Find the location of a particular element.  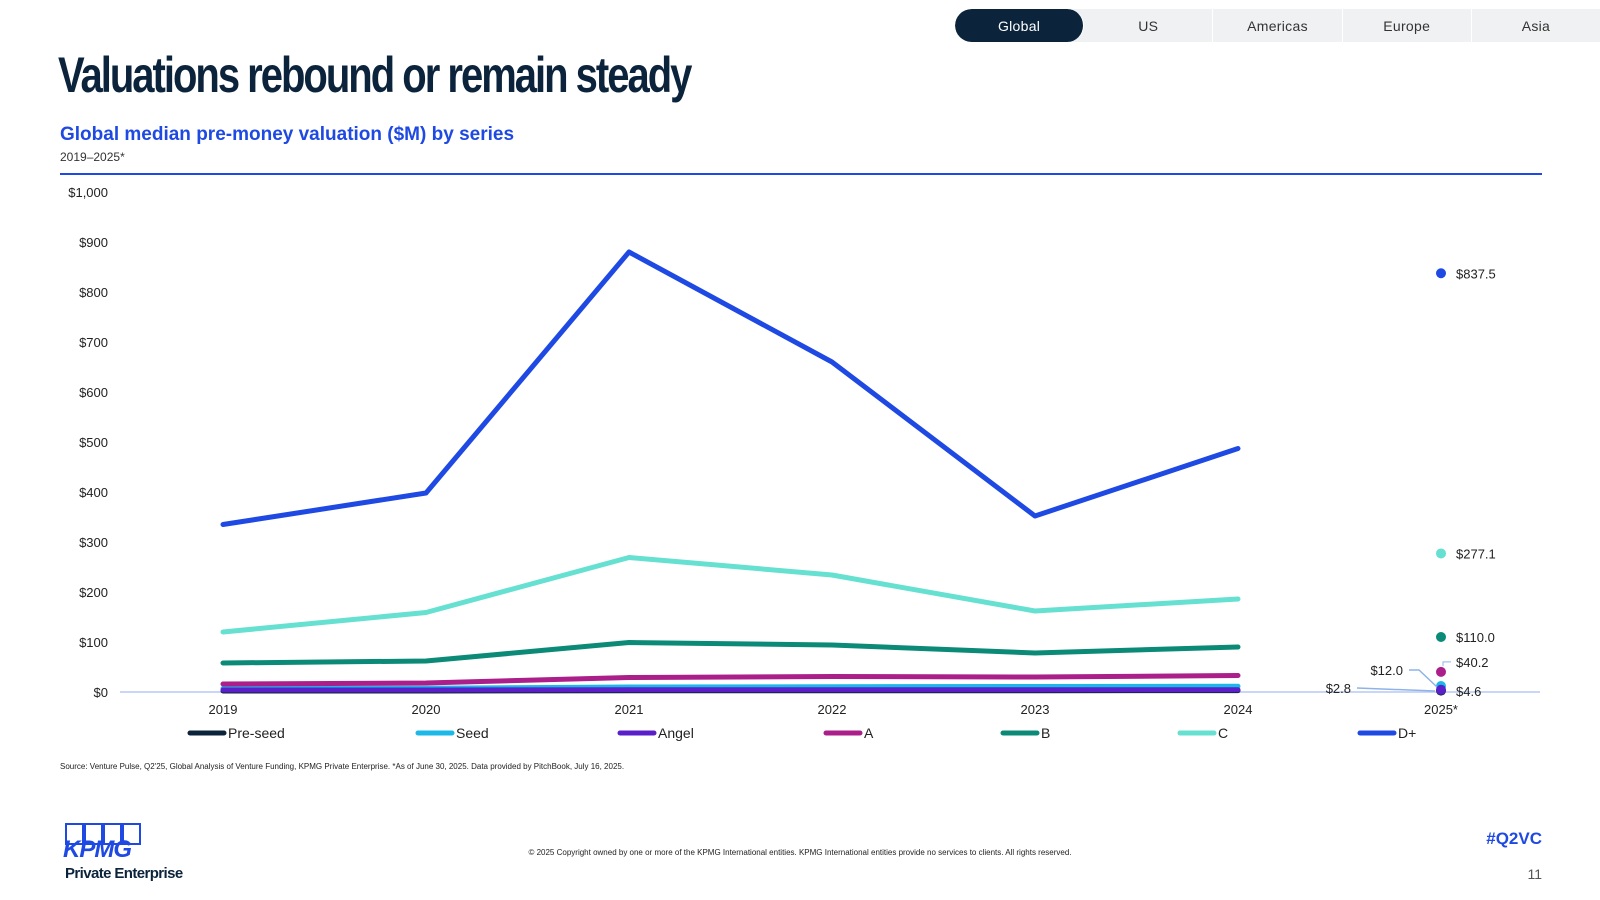

x-tick-label: 2020 is located at coordinates (426, 709).